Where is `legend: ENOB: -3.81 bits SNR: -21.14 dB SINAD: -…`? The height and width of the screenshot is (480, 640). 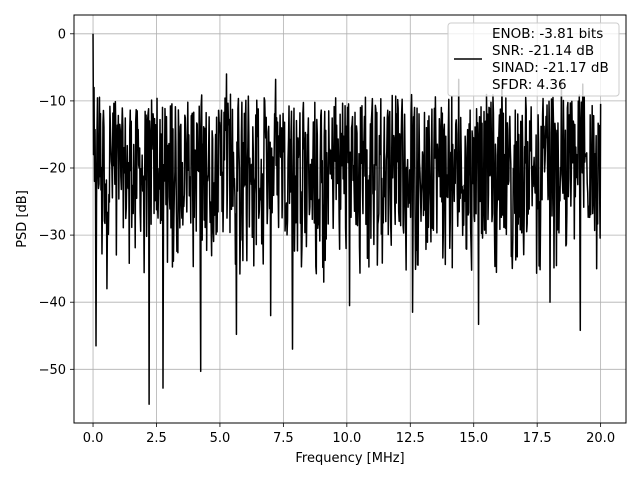
legend: ENOB: -3.81 bits SNR: -21.14 dB SINAD: -… is located at coordinates (533, 59).